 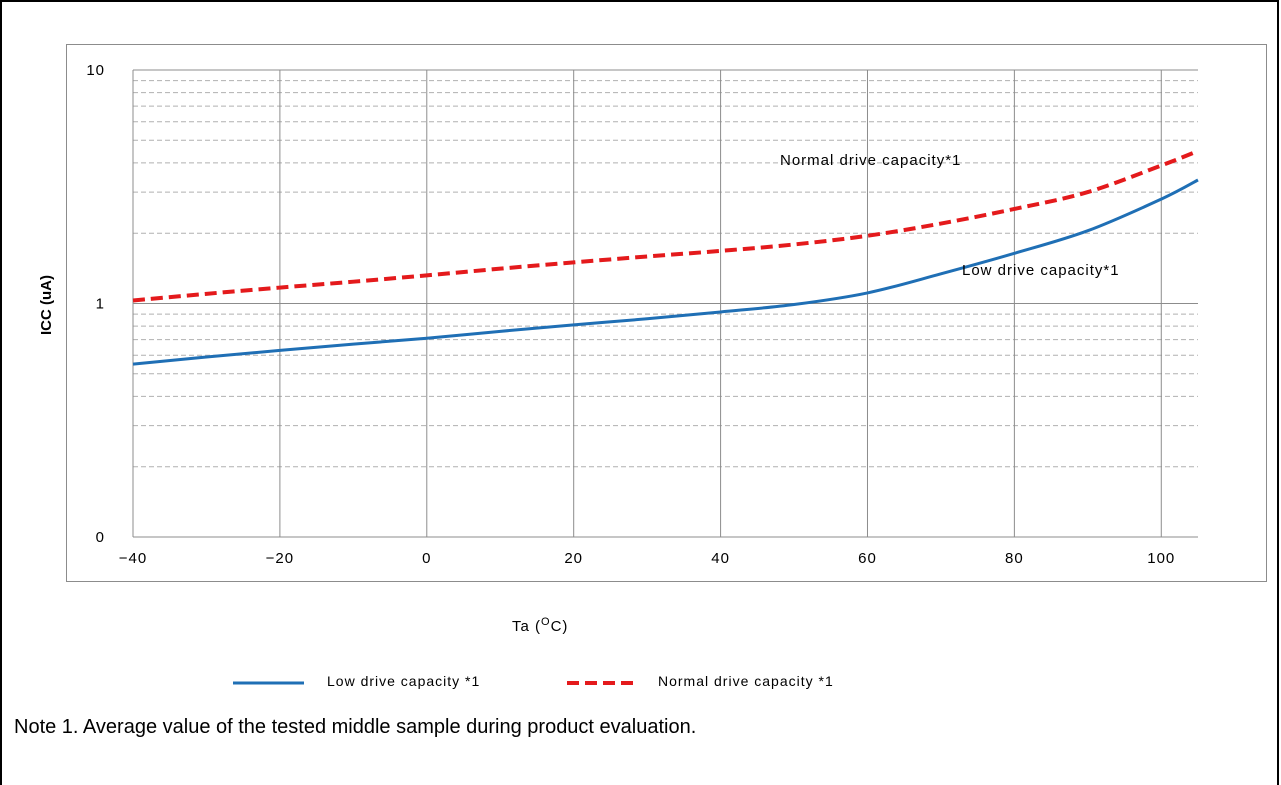 I want to click on y-tick-label: 1, so click(x=100, y=304).